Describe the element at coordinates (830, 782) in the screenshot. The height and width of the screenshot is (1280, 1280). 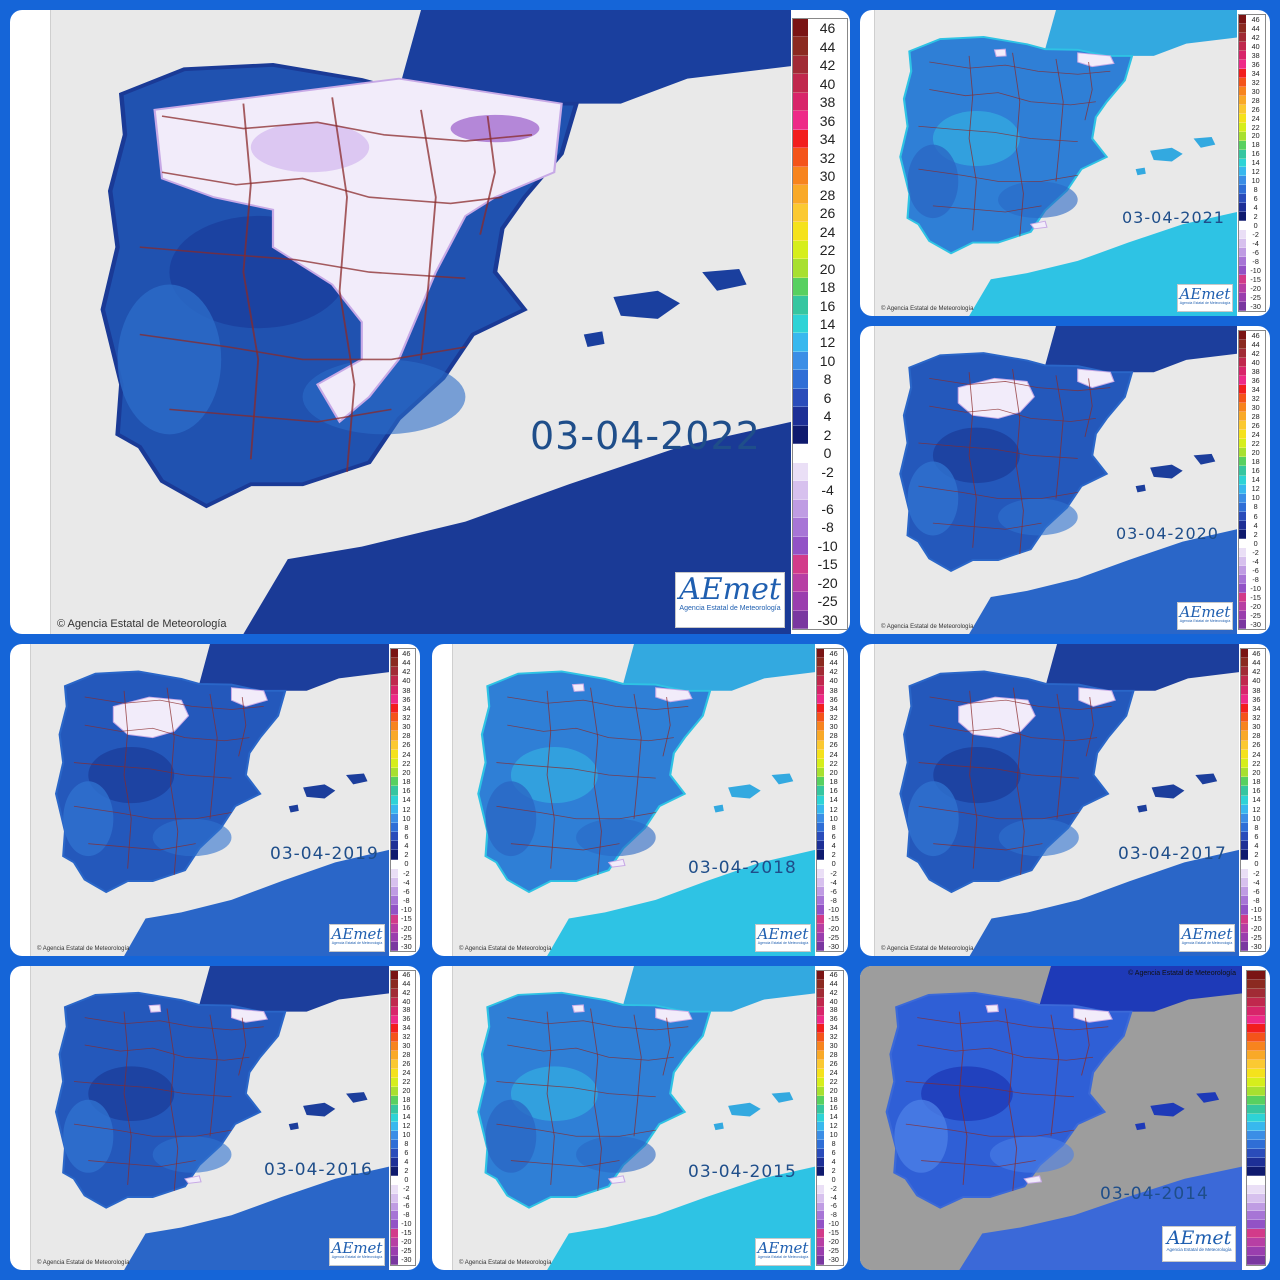
I see `legend-entry: 18` at that location.